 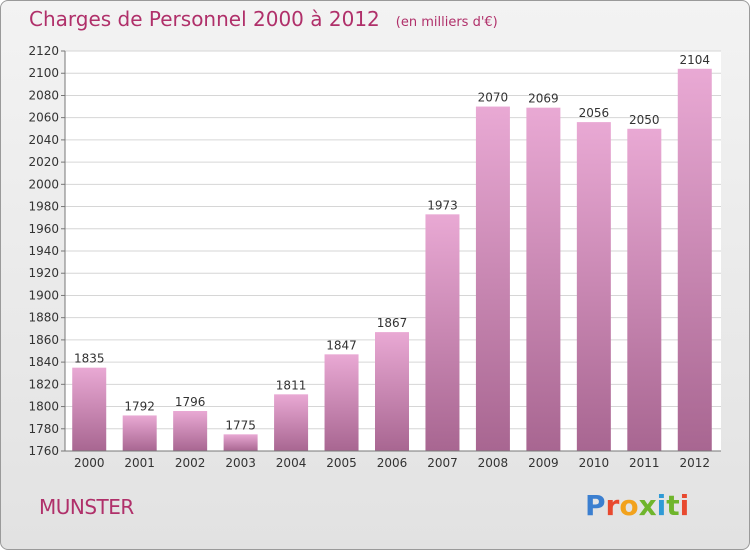 What do you see at coordinates (694, 60) in the screenshot?
I see `data-label-2012: 2104` at bounding box center [694, 60].